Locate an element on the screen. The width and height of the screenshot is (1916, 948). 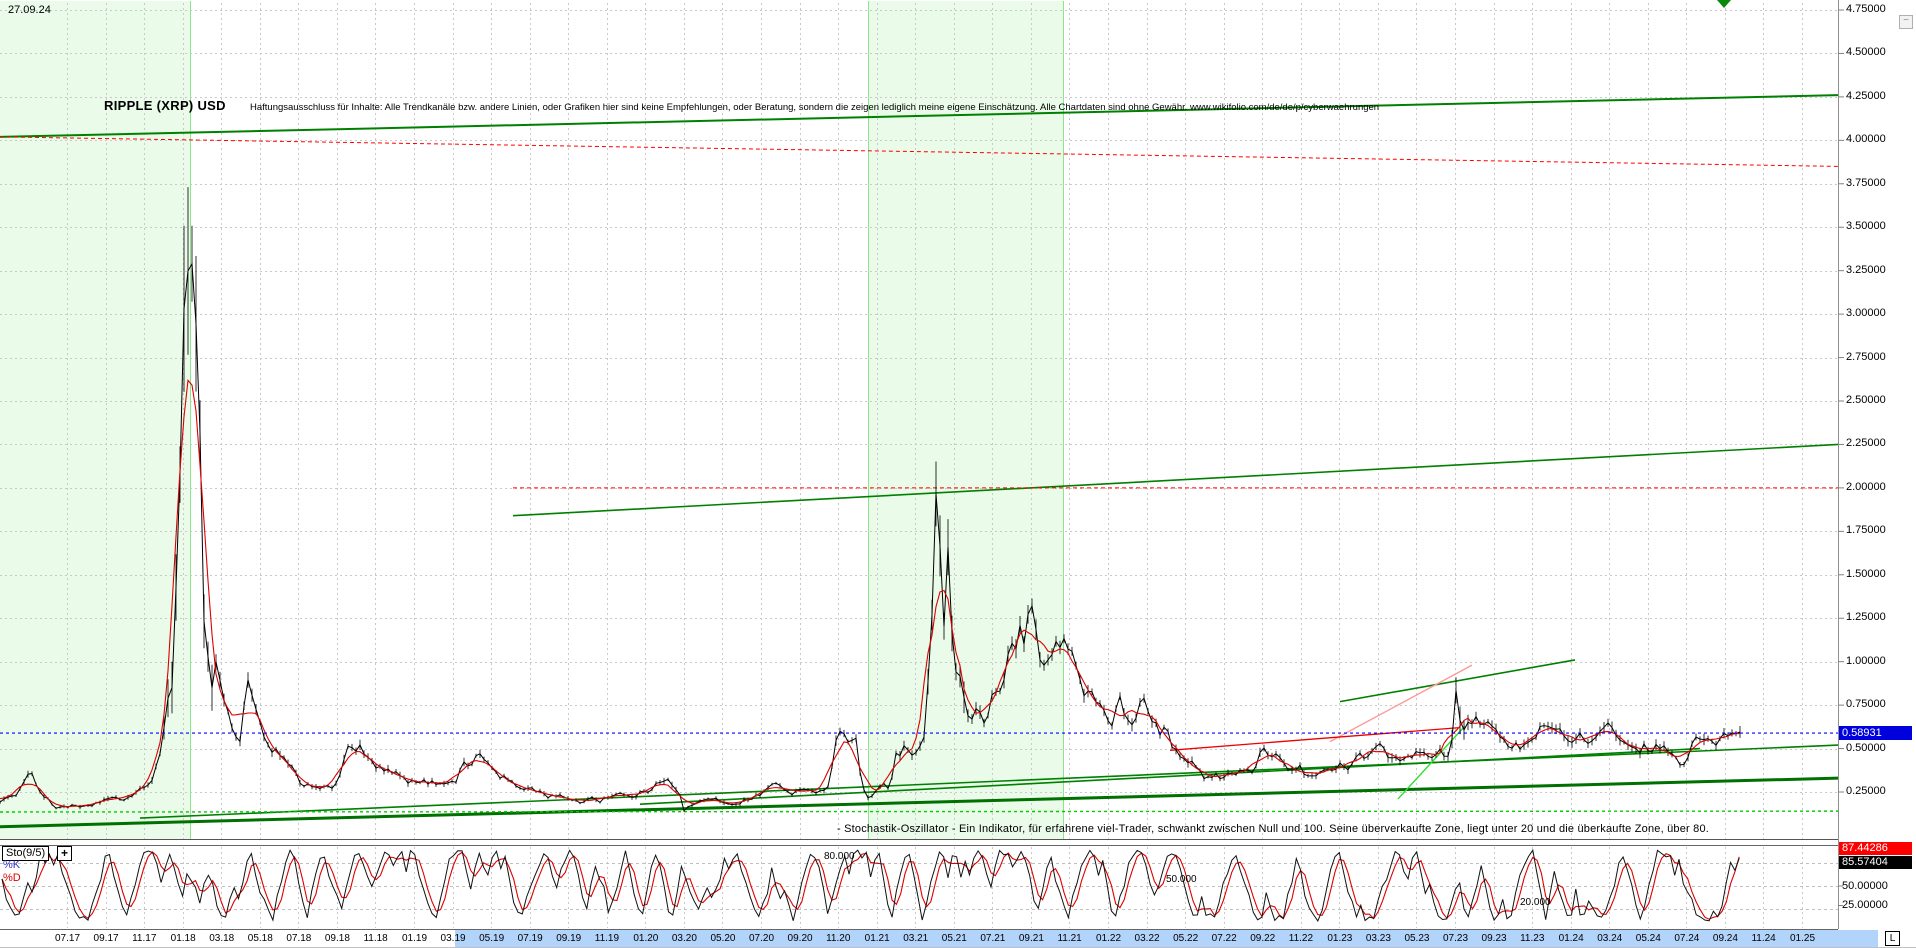
oscillator-level-label: 50.000 is located at coordinates (1181, 879).